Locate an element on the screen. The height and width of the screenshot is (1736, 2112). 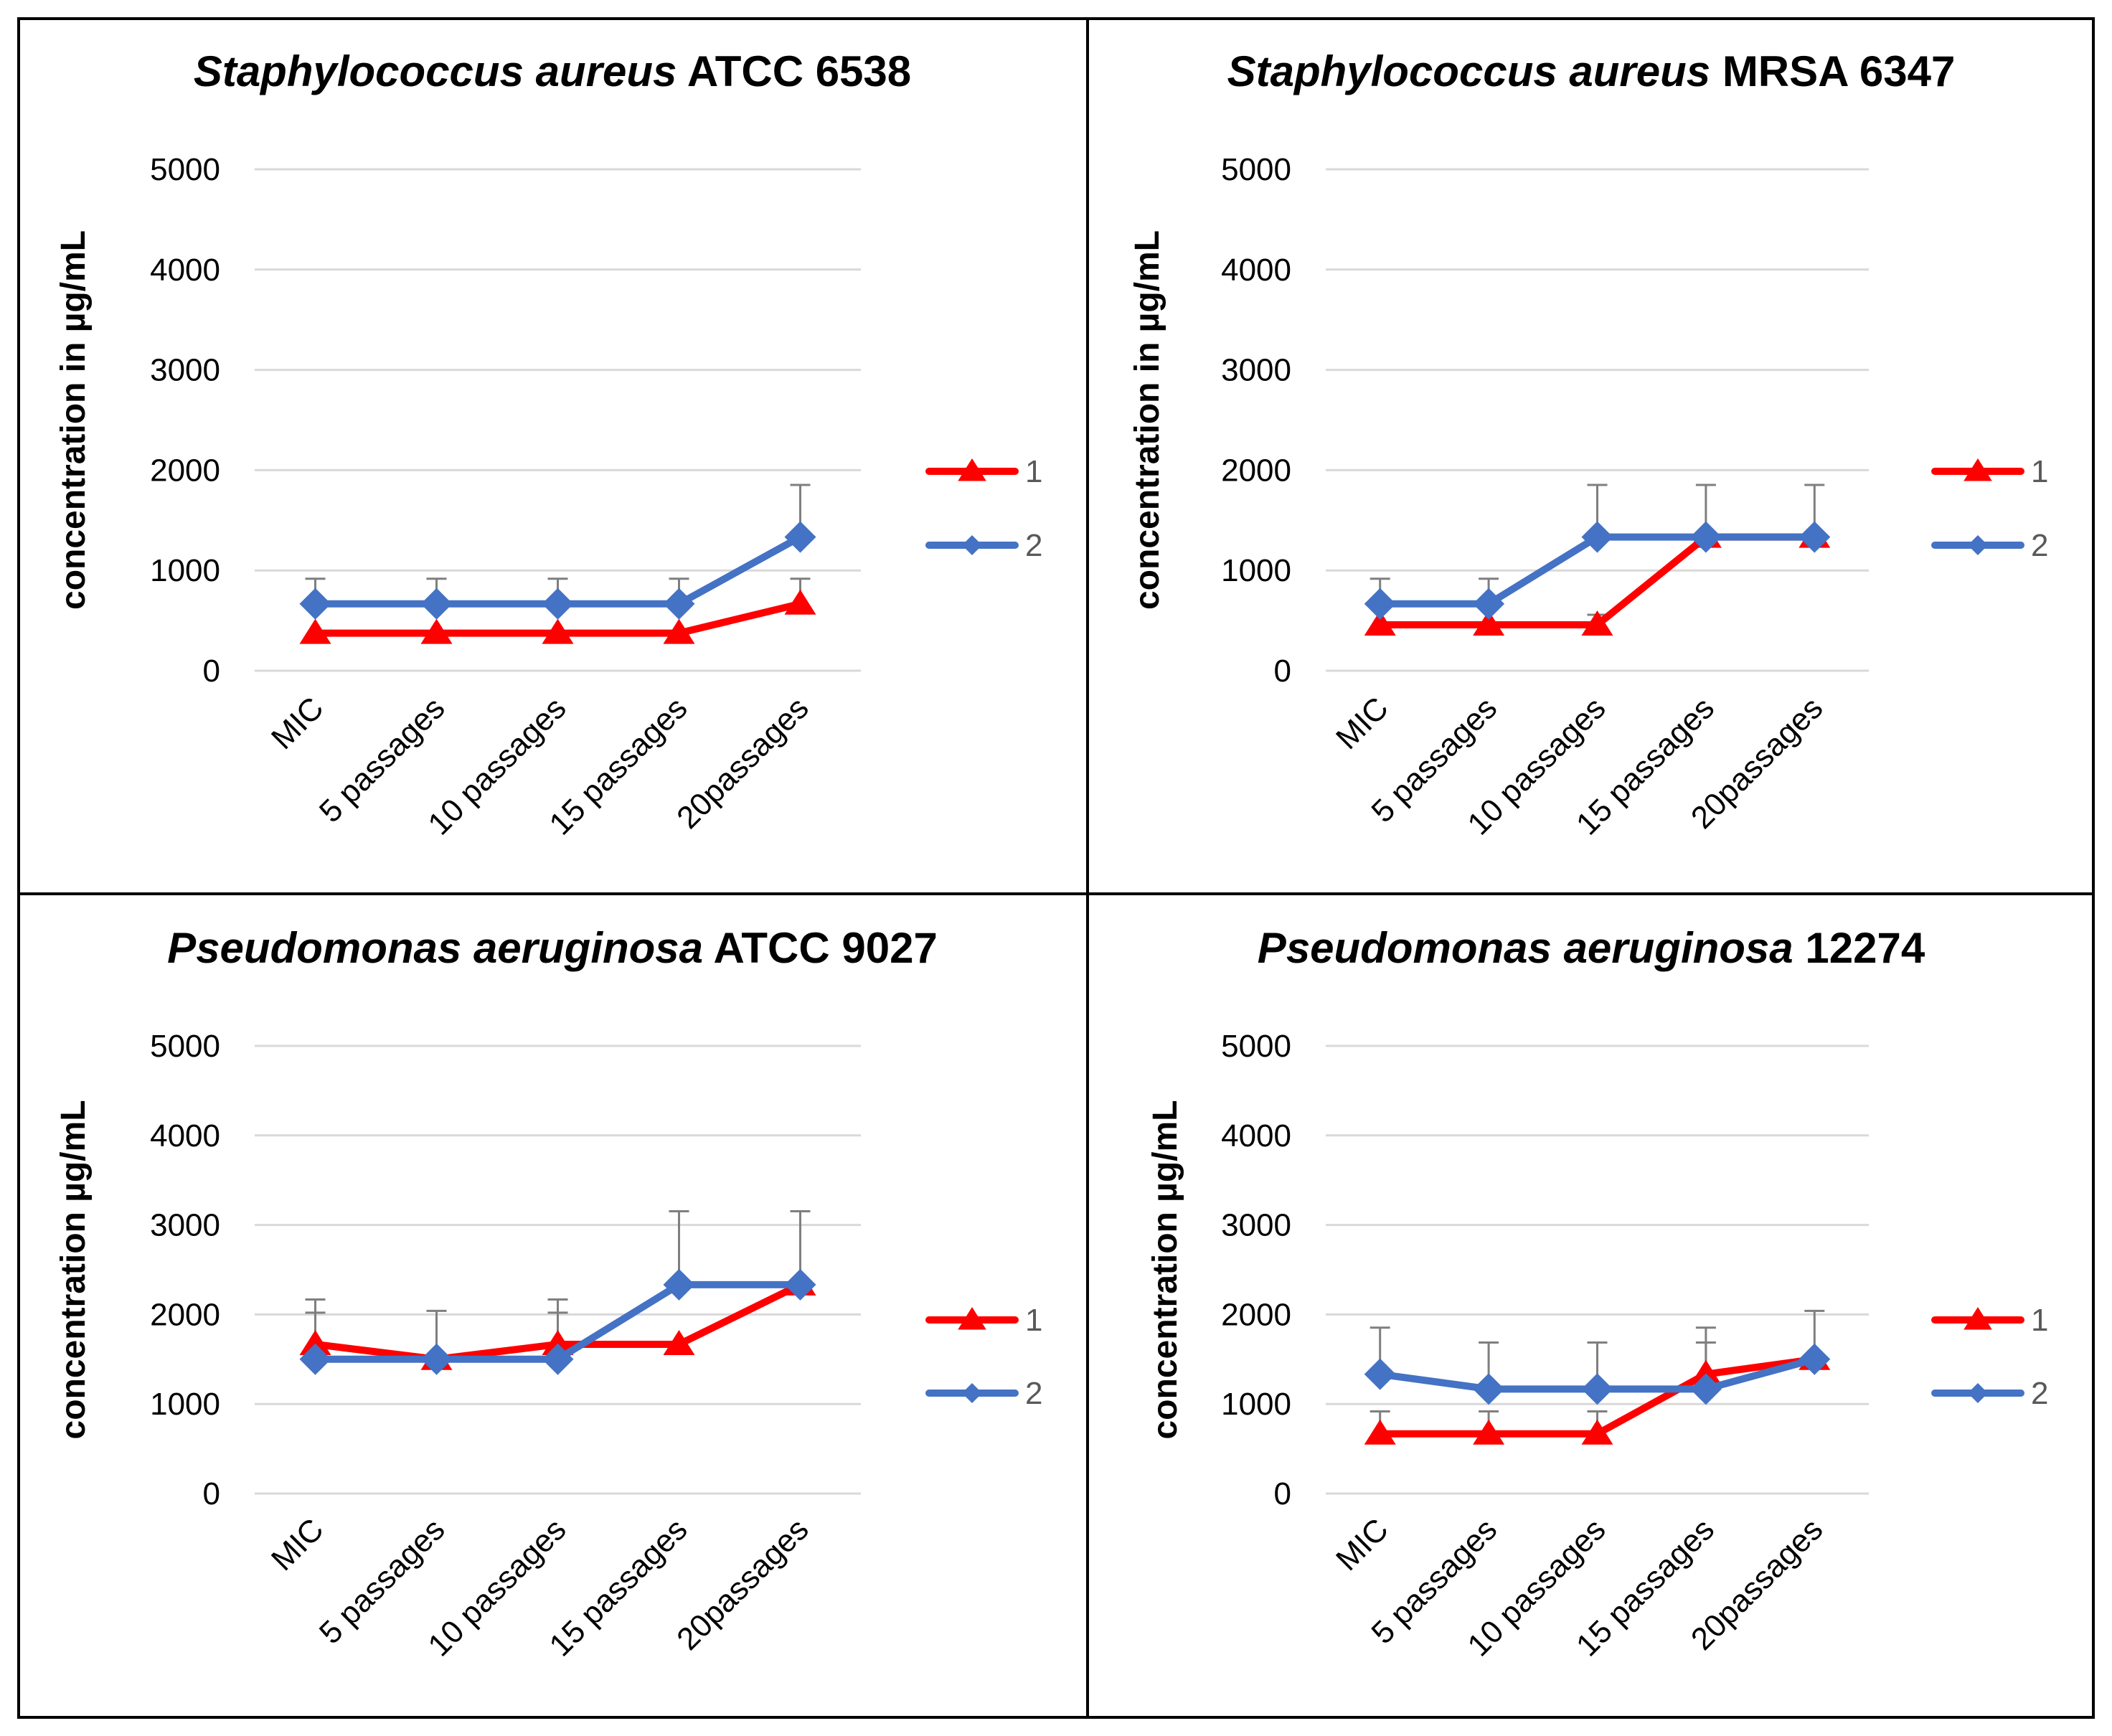
chart-title: Pseudomonas aeruginosa 12274 is located at coordinates (1591, 948).